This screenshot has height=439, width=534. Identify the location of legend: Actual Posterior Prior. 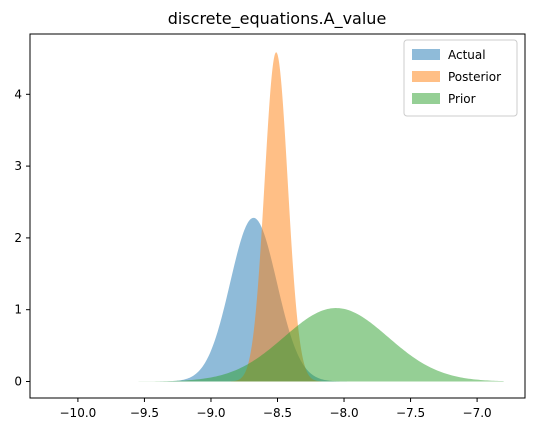
(460, 78).